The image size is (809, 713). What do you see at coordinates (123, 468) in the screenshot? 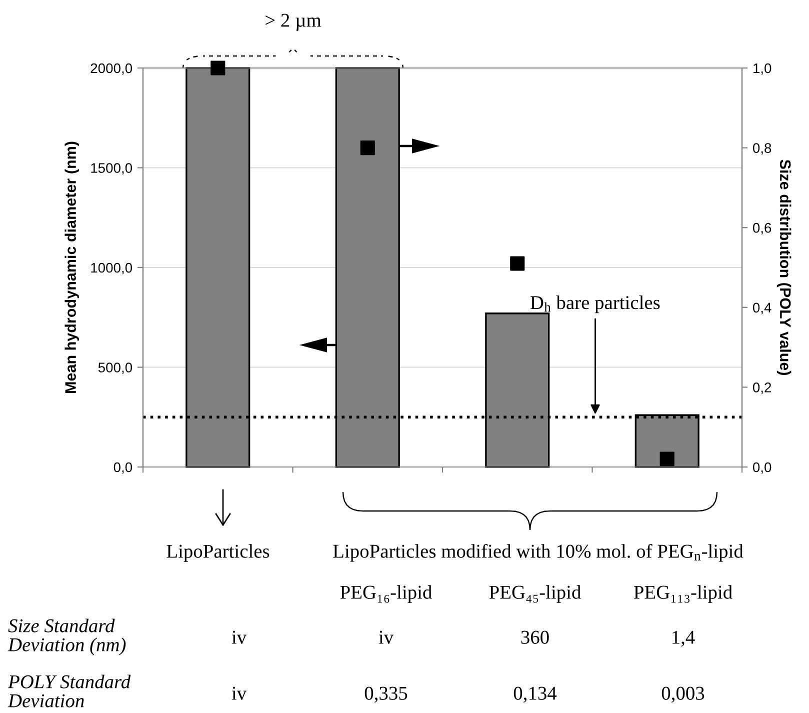
I see `y-tick-label: 0,0` at bounding box center [123, 468].